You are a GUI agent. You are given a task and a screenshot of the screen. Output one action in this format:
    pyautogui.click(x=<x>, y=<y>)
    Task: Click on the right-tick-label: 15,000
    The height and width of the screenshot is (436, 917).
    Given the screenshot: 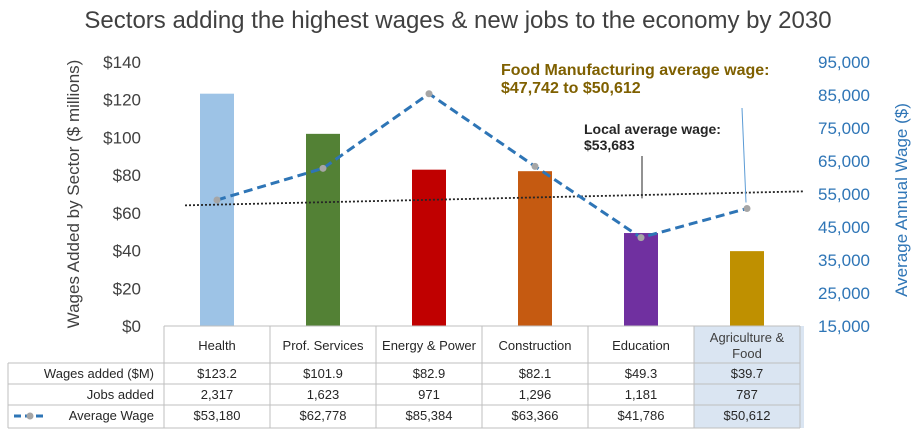 What is the action you would take?
    pyautogui.click(x=844, y=326)
    